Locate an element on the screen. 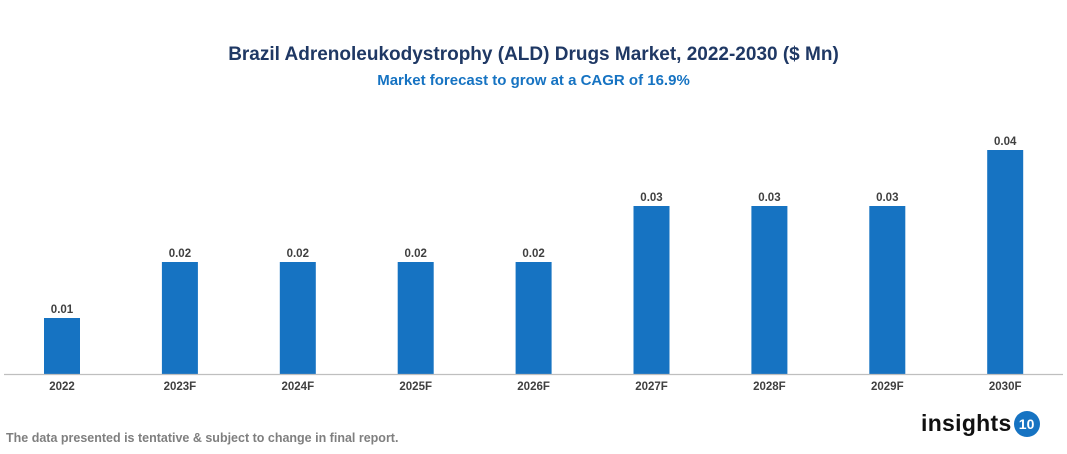 This screenshot has height=454, width=1067. x-tick-label: 2030F is located at coordinates (1005, 387).